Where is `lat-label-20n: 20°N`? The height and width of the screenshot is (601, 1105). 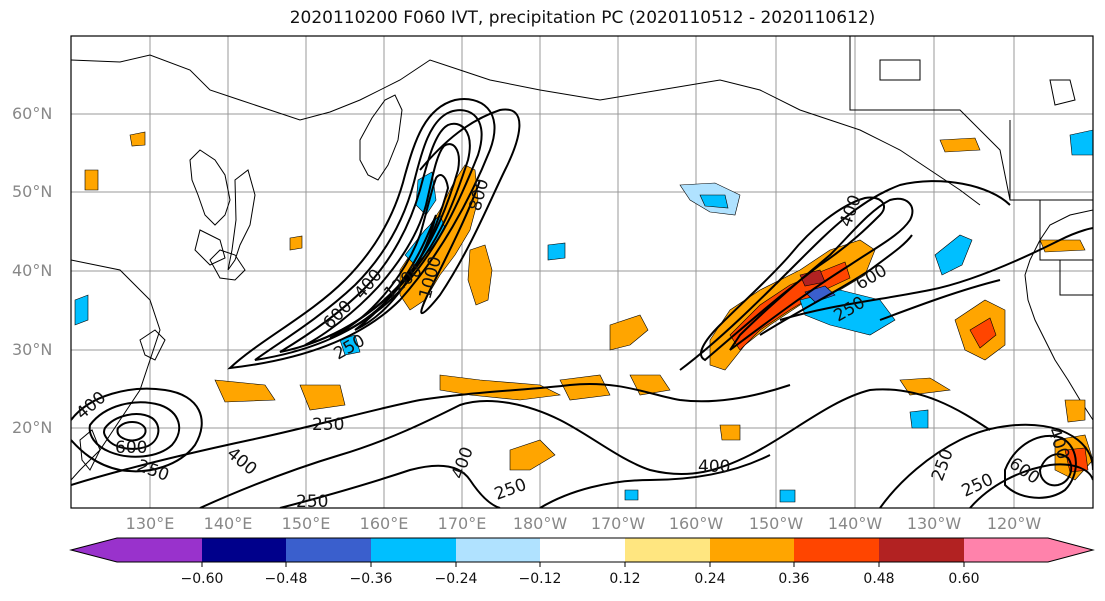 lat-label-20n: 20°N is located at coordinates (32, 427).